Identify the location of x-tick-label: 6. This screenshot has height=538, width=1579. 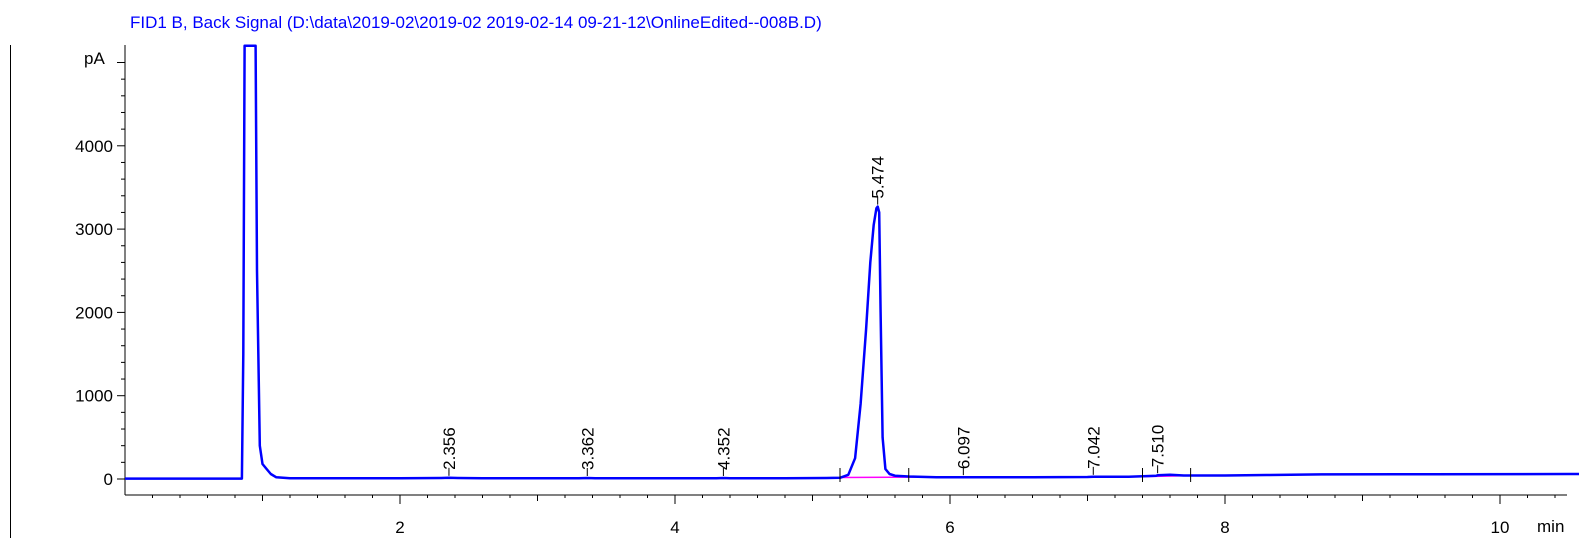
(949, 527).